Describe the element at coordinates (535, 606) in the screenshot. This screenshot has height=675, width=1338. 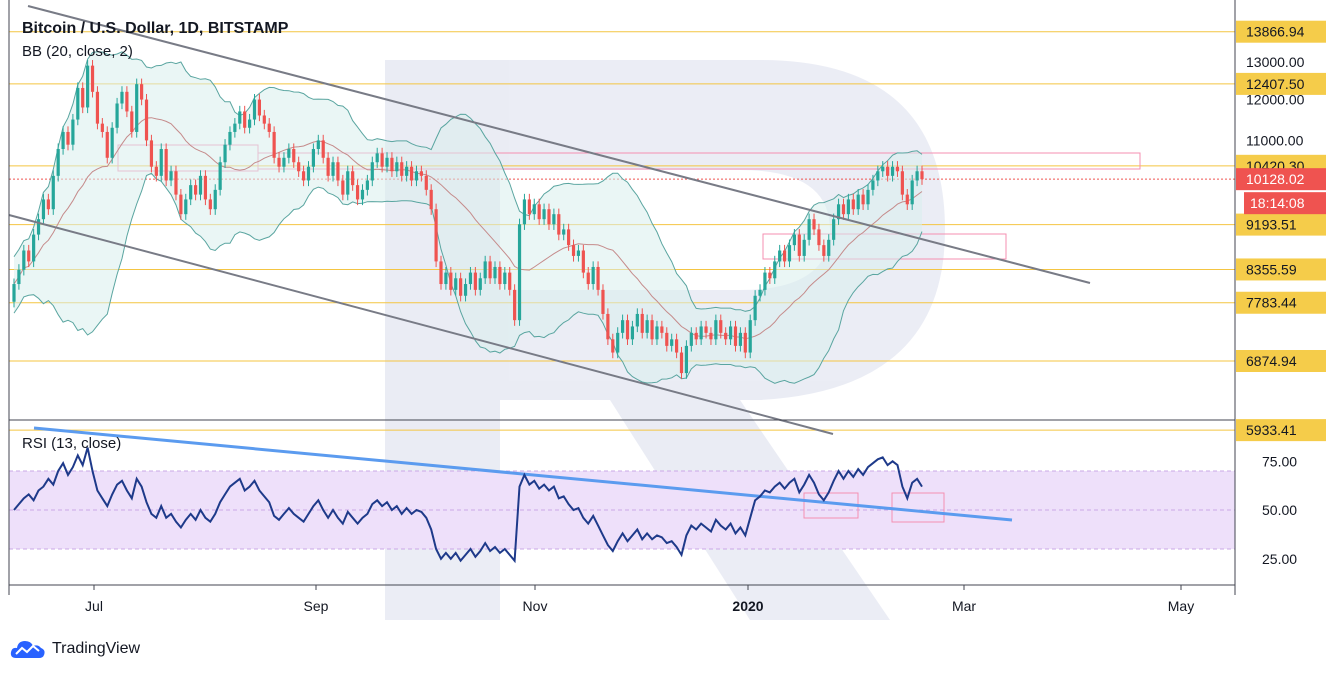
I see `time-tick-label: Nov` at that location.